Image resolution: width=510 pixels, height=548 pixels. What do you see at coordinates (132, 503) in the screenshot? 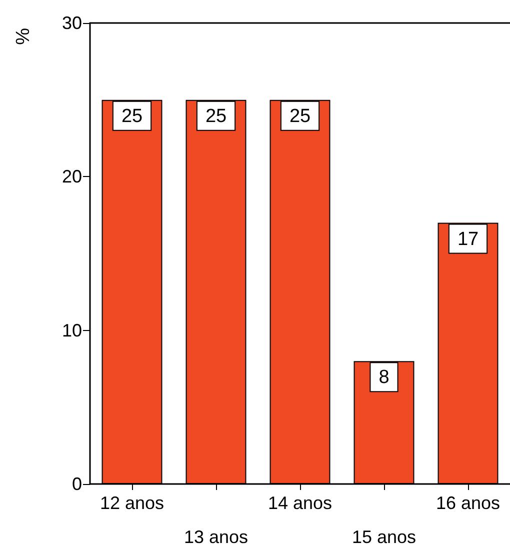
I see `x-tick-label: 12 anos` at bounding box center [132, 503].